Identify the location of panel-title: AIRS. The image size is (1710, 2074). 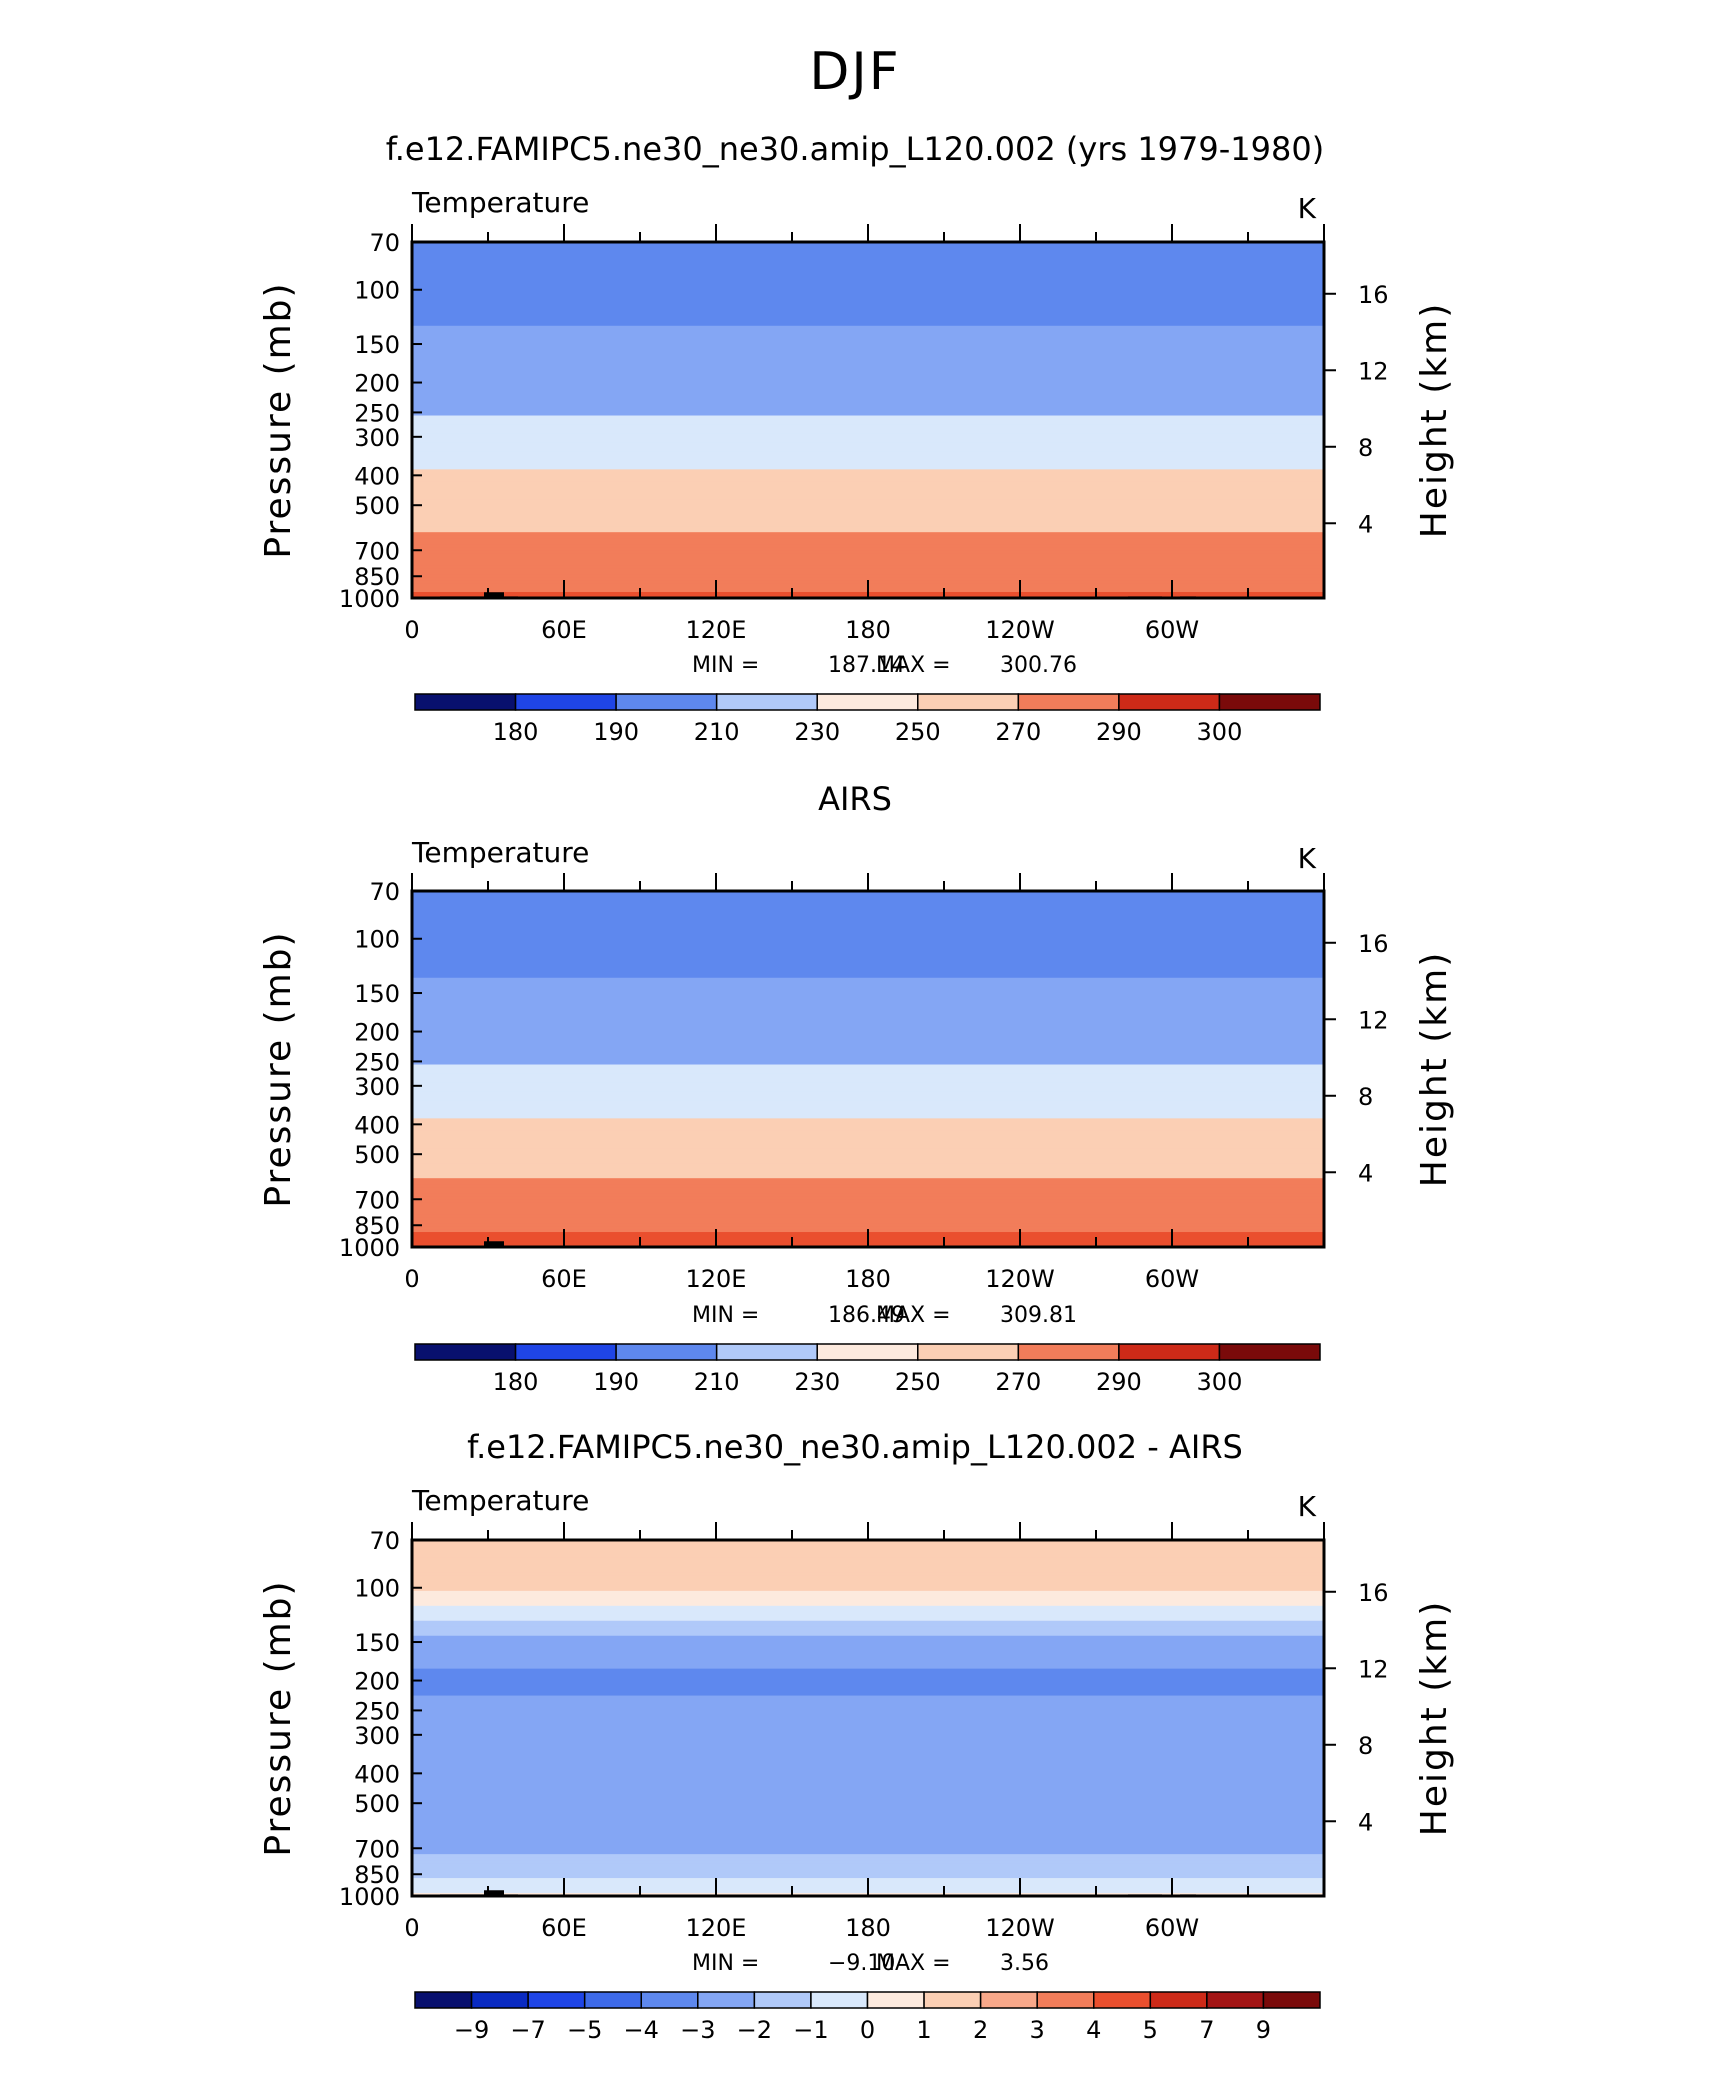
(855, 799).